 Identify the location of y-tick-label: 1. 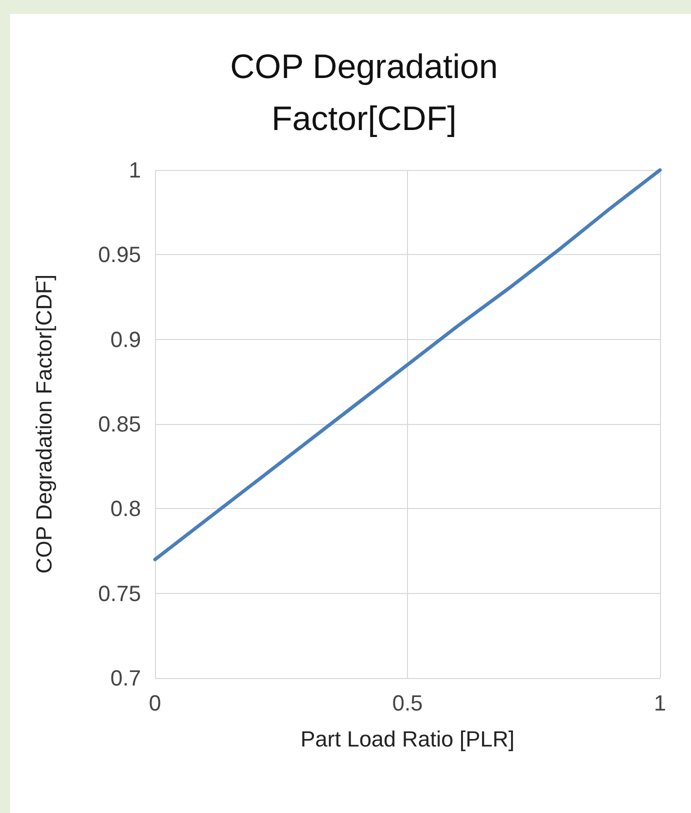
(134, 170).